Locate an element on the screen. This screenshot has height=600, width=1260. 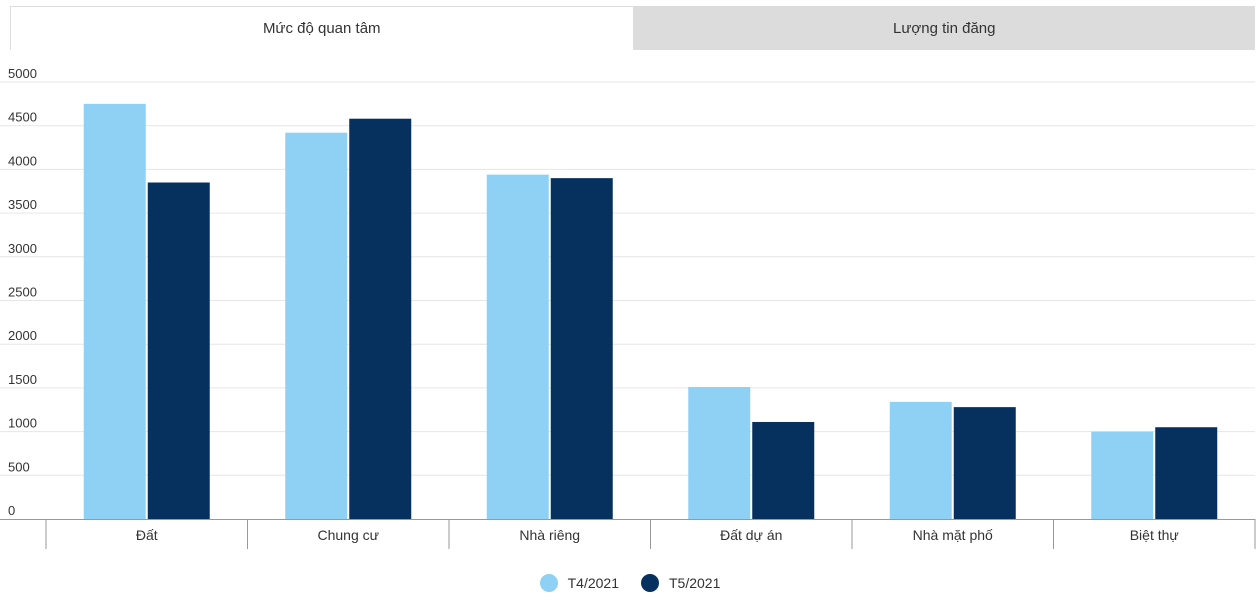
x-tick-label: Nhà mặt phố is located at coordinates (953, 535).